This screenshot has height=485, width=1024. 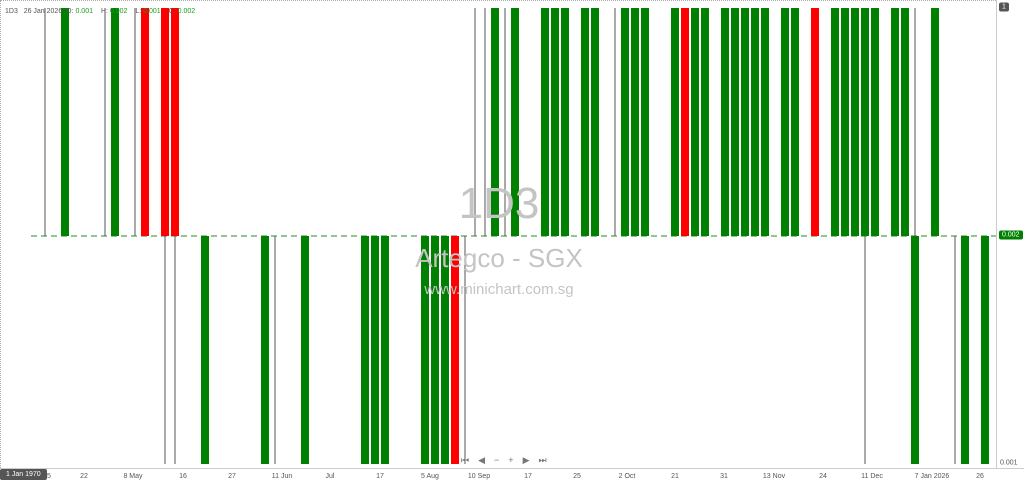 I want to click on x-tick-label: 11 Dec, so click(x=872, y=476).